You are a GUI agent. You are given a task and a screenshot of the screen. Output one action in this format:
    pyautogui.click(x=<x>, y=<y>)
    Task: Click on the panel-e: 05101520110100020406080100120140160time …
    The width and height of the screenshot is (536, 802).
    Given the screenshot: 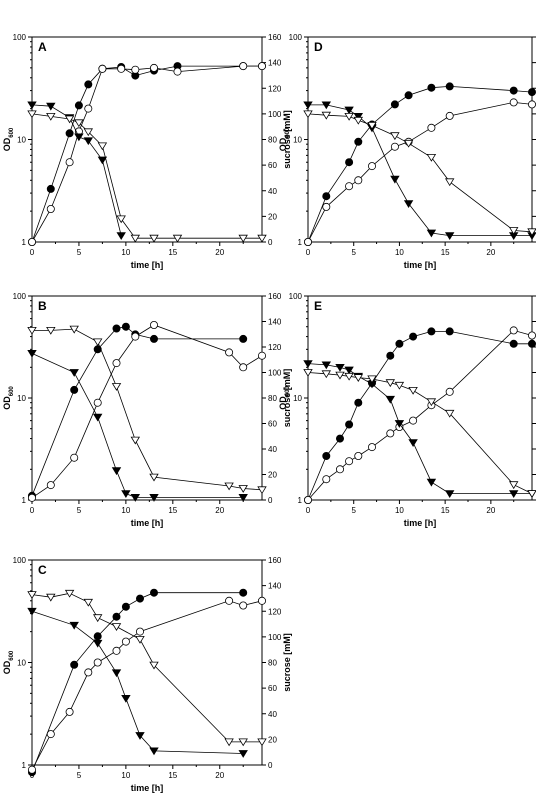 What is the action you would take?
    pyautogui.click(x=407, y=410)
    